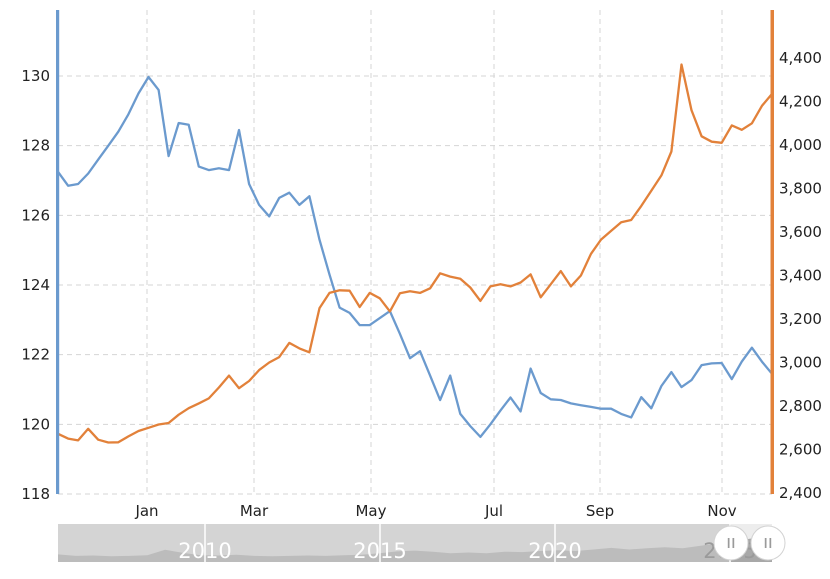  Describe the element at coordinates (254, 511) in the screenshot. I see `x-axis-month-label: Mar` at that location.